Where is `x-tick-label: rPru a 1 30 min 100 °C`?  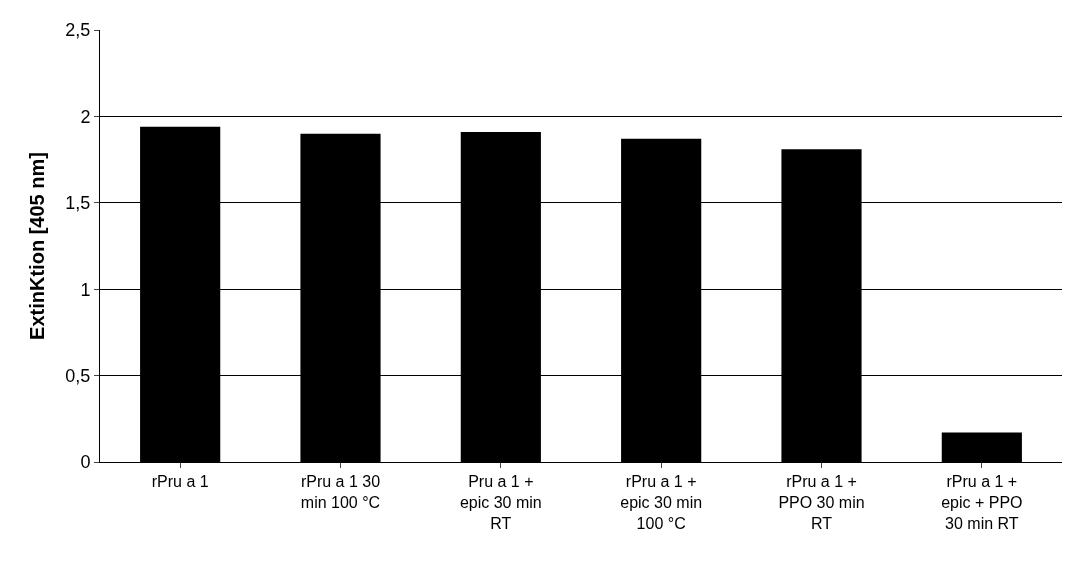
x-tick-label: rPru a 1 30 min 100 °C is located at coordinates (340, 492).